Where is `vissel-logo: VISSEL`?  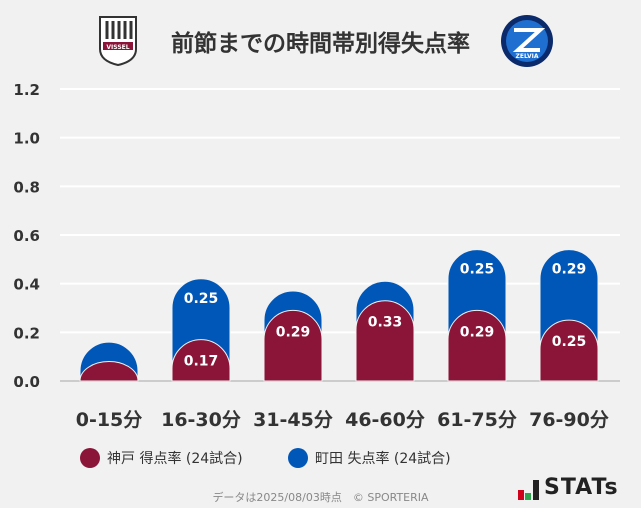 vissel-logo: VISSEL is located at coordinates (118, 41).